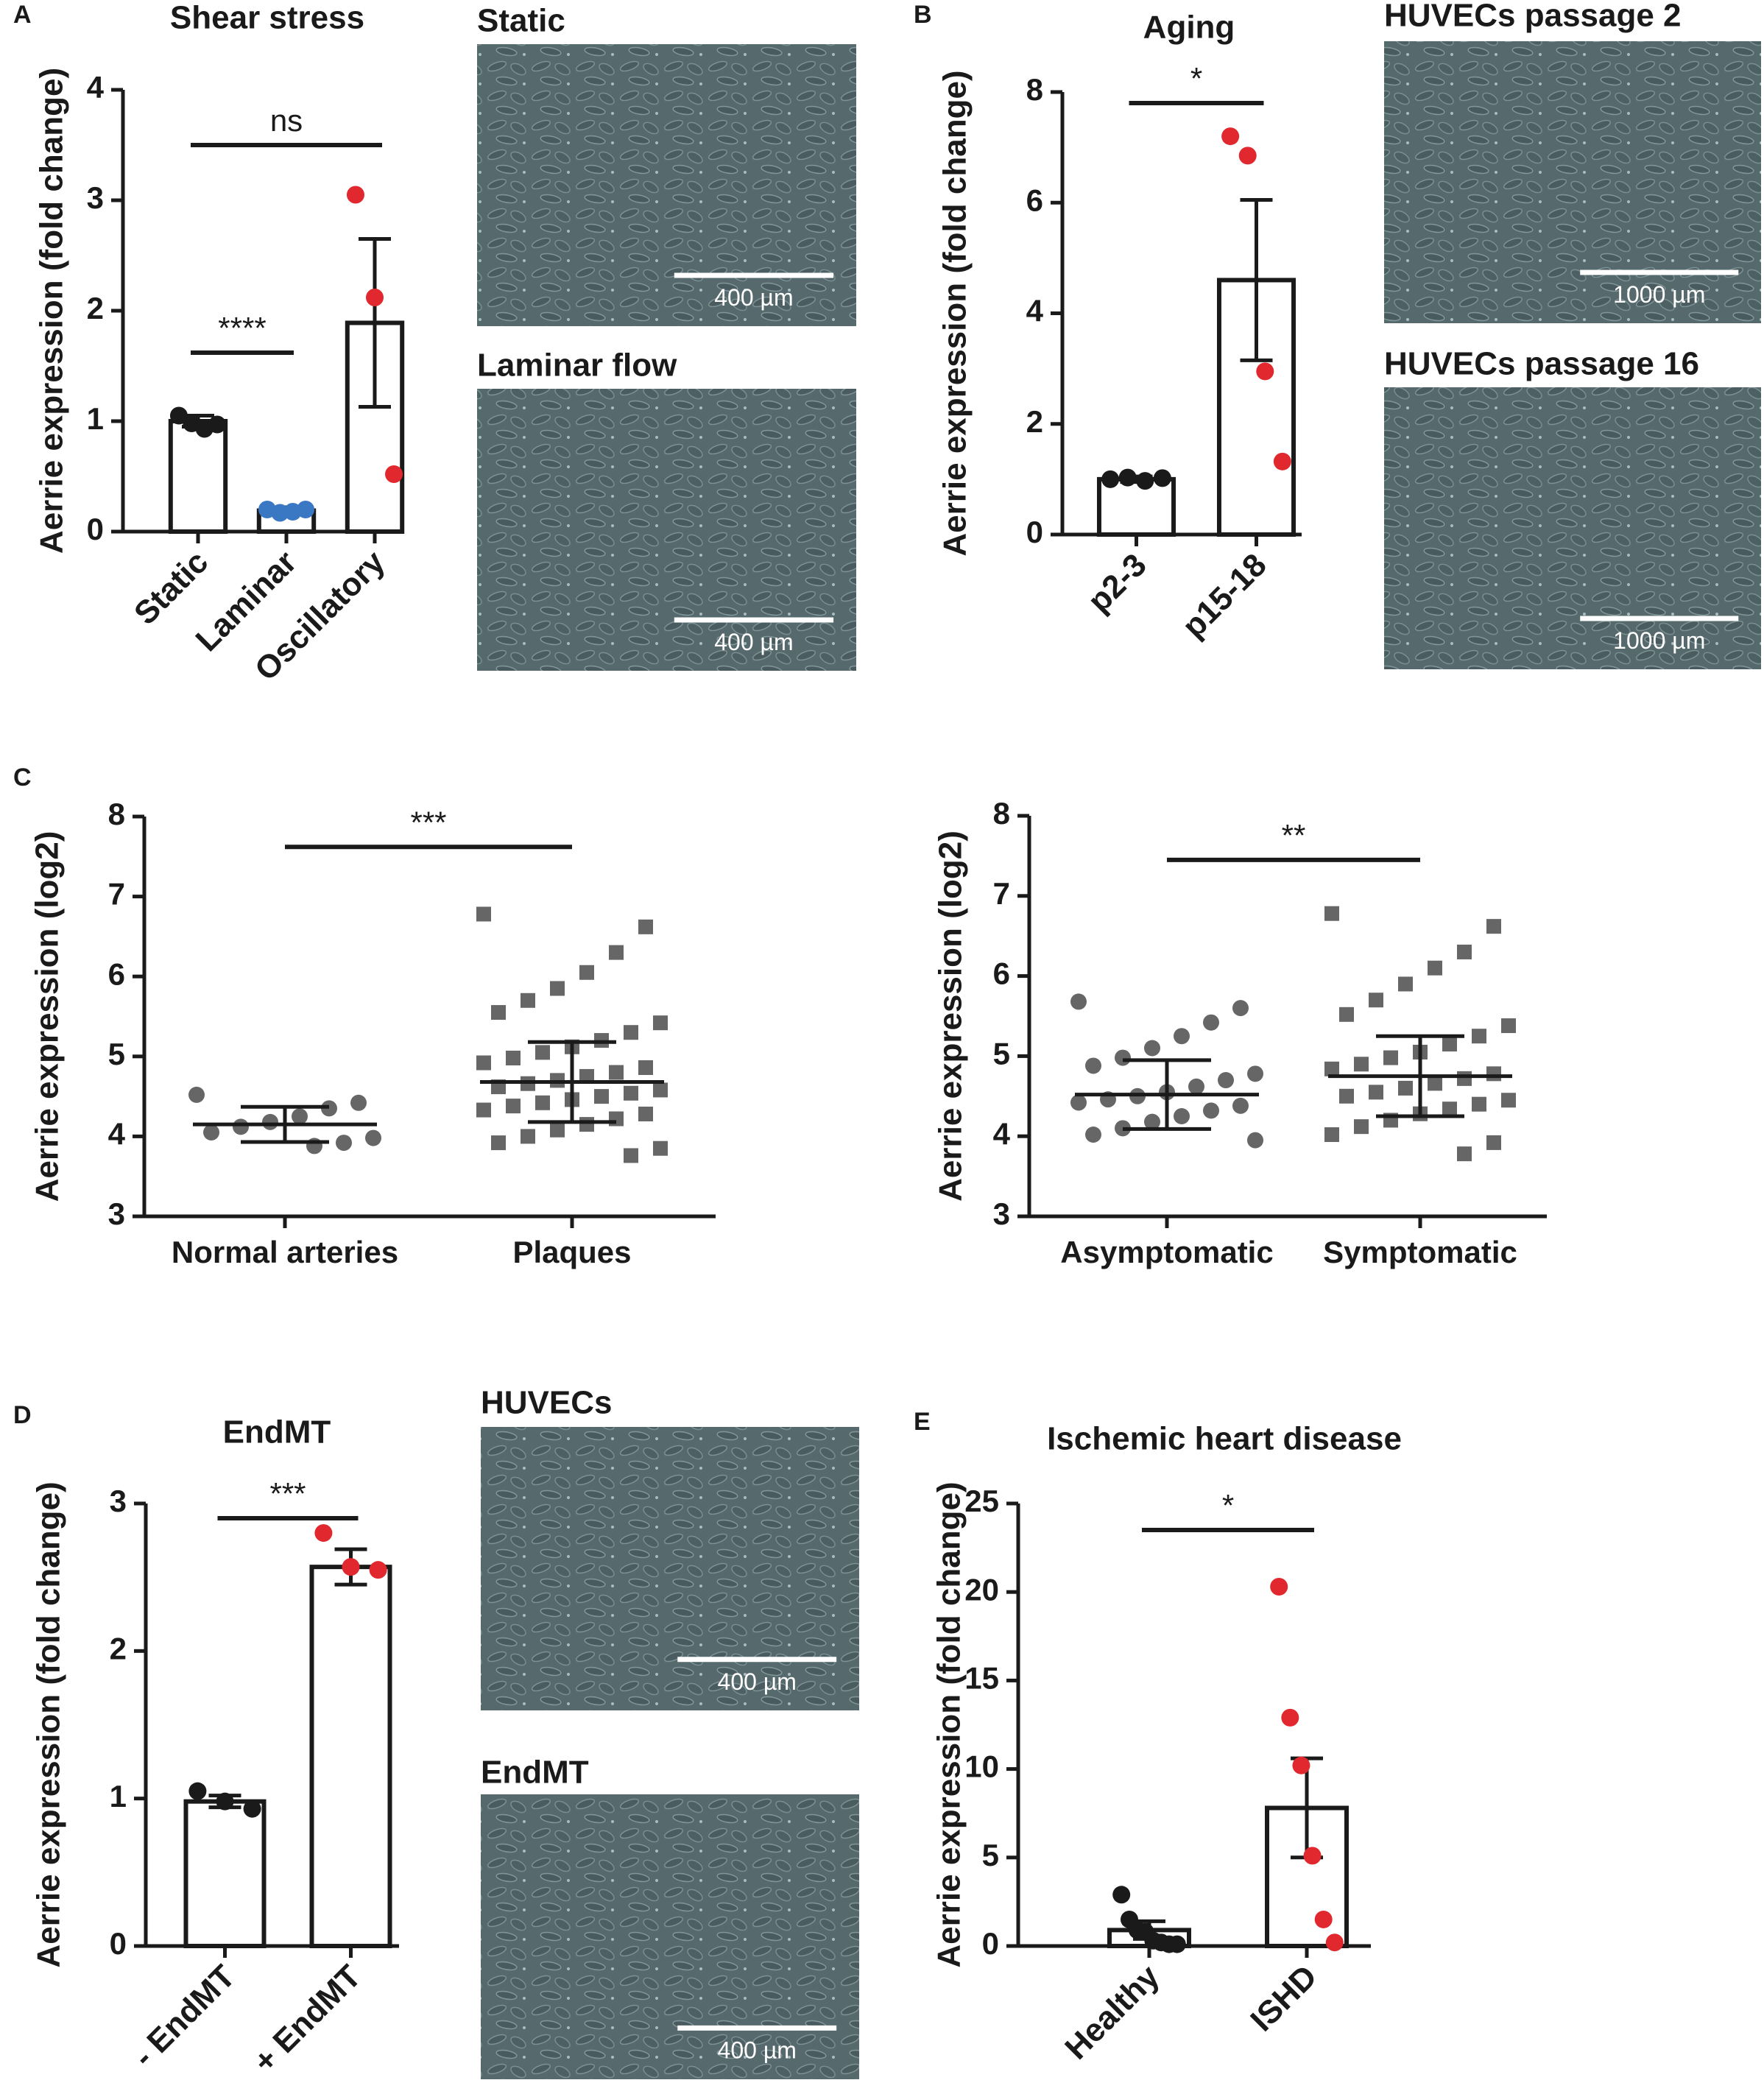 The width and height of the screenshot is (1764, 2094). Describe the element at coordinates (547, 1403) in the screenshot. I see `image-title: HUVECs` at that location.